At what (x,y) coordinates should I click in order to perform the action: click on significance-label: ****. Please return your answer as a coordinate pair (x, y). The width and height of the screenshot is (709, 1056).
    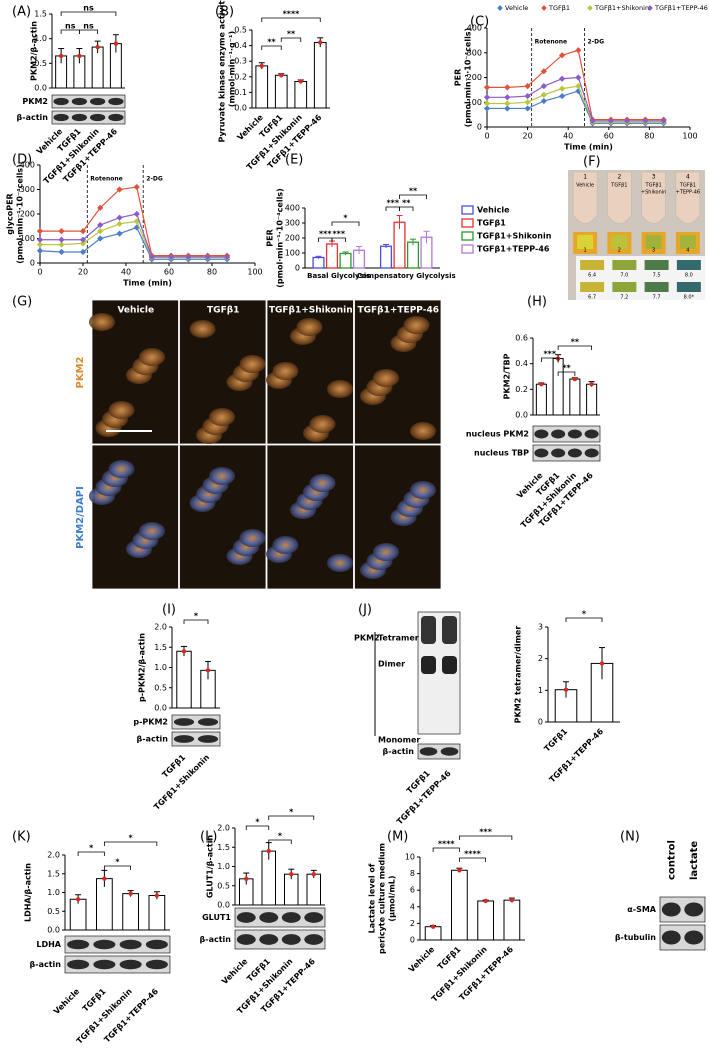
    Looking at the image, I should click on (473, 854).